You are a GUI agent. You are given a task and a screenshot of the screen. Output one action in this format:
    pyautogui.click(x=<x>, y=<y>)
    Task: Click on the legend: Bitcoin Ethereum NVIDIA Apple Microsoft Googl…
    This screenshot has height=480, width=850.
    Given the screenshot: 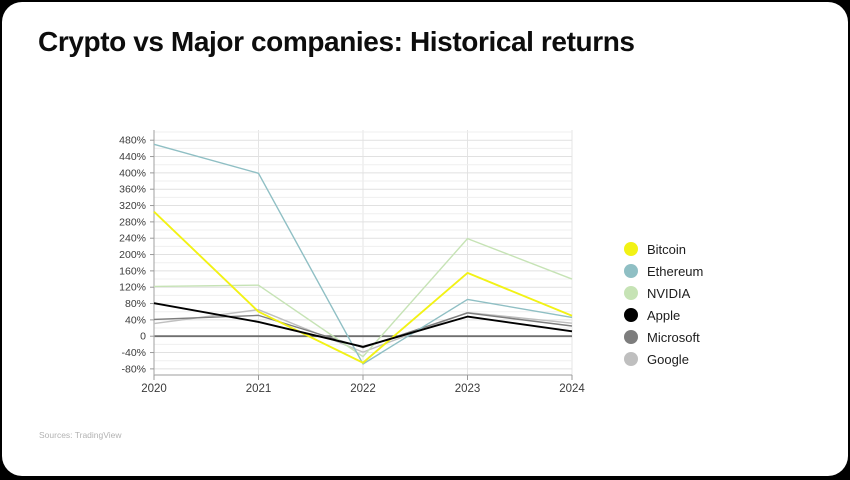 What is the action you would take?
    pyautogui.click(x=663, y=304)
    